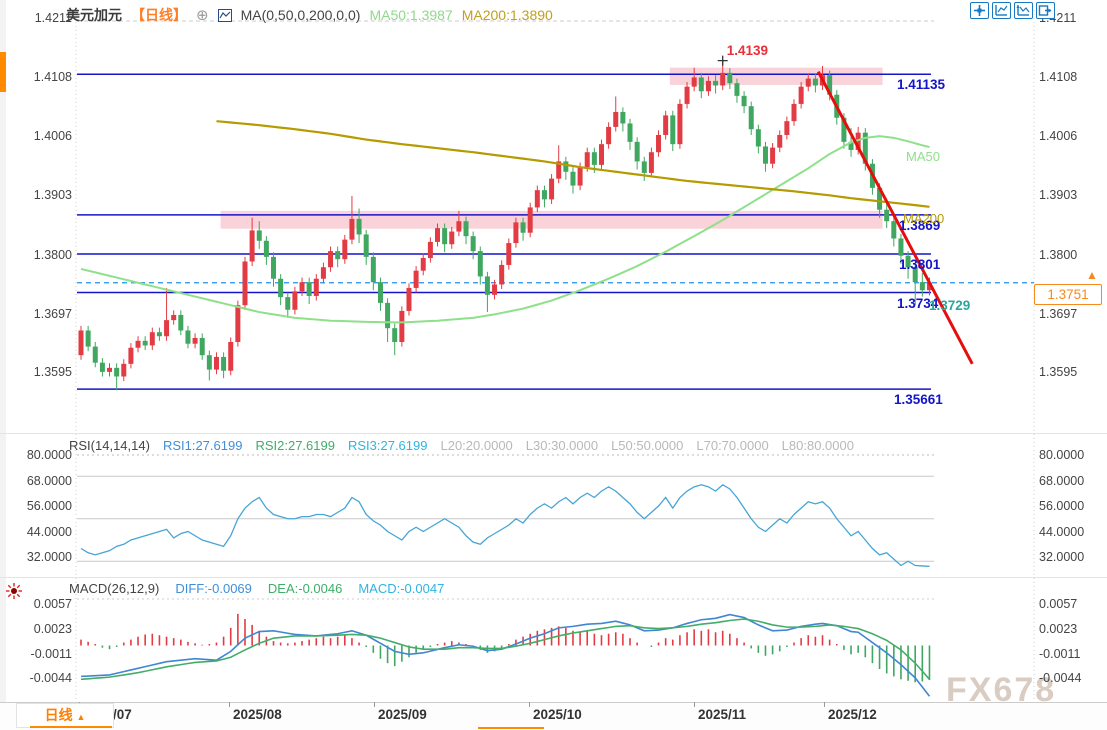 Image resolution: width=1107 pixels, height=730 pixels. What do you see at coordinates (49, 480) in the screenshot?
I see `rsi-axis-label-left: 68.0000` at bounding box center [49, 480].